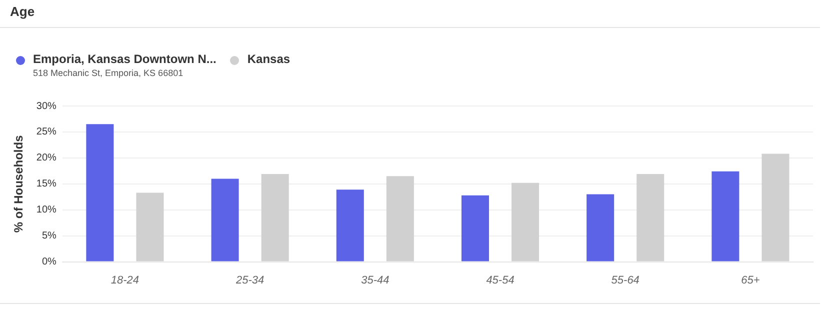 The height and width of the screenshot is (310, 831). I want to click on y-tick-label: 25%, so click(46, 132).